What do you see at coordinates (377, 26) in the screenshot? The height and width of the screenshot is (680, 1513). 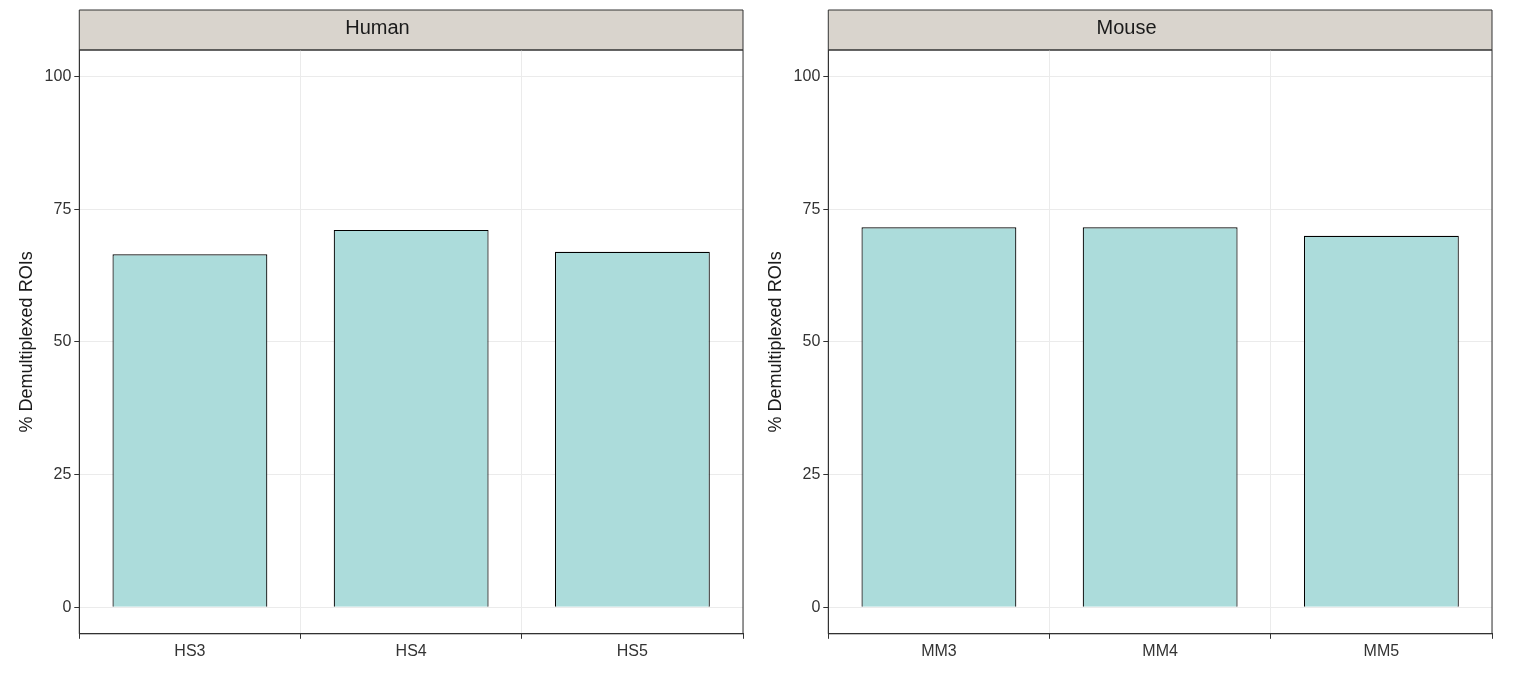 I see `chart-title: Human` at bounding box center [377, 26].